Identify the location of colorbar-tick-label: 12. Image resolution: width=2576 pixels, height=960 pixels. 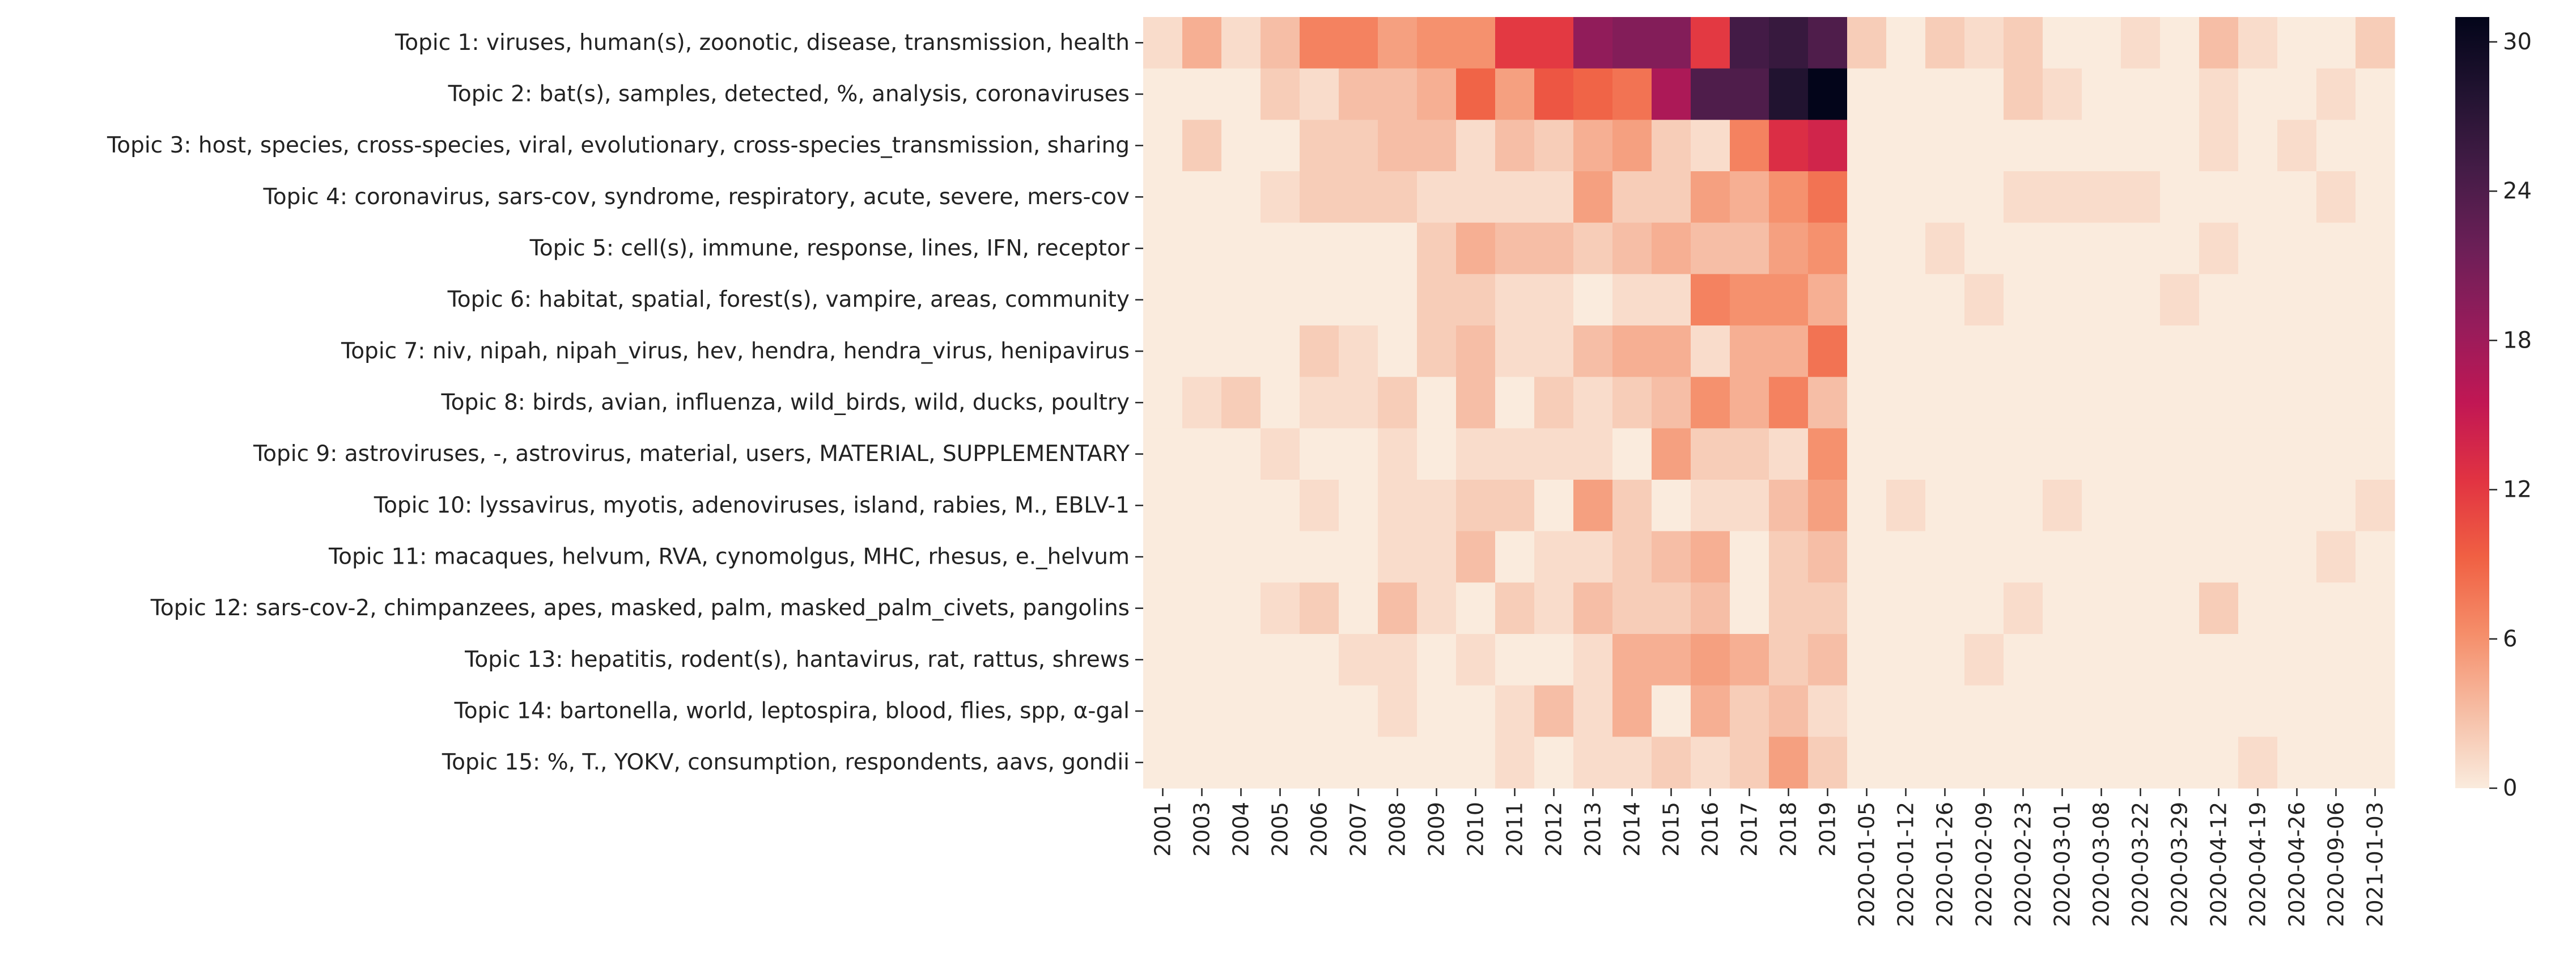
(2517, 490).